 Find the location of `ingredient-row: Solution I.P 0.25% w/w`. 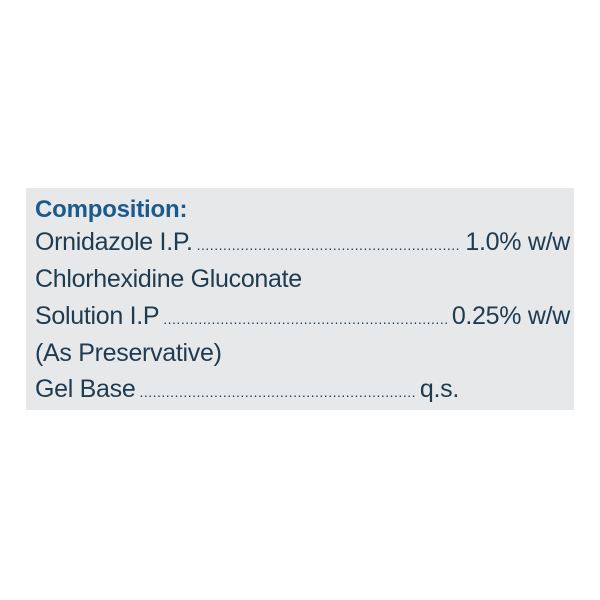

ingredient-row: Solution I.P 0.25% w/w is located at coordinates (302, 318).